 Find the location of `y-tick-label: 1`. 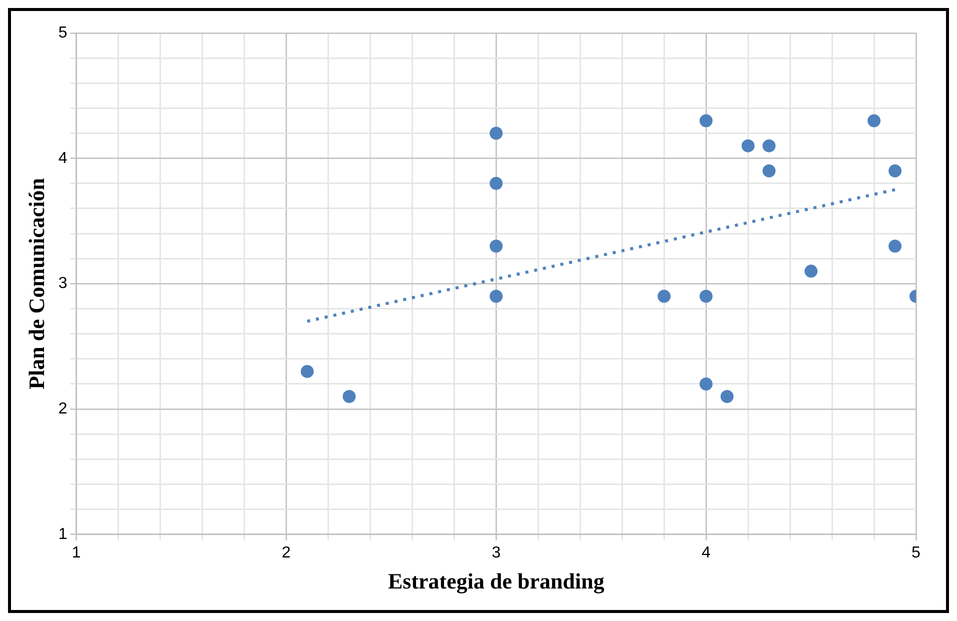

y-tick-label: 1 is located at coordinates (63, 534).